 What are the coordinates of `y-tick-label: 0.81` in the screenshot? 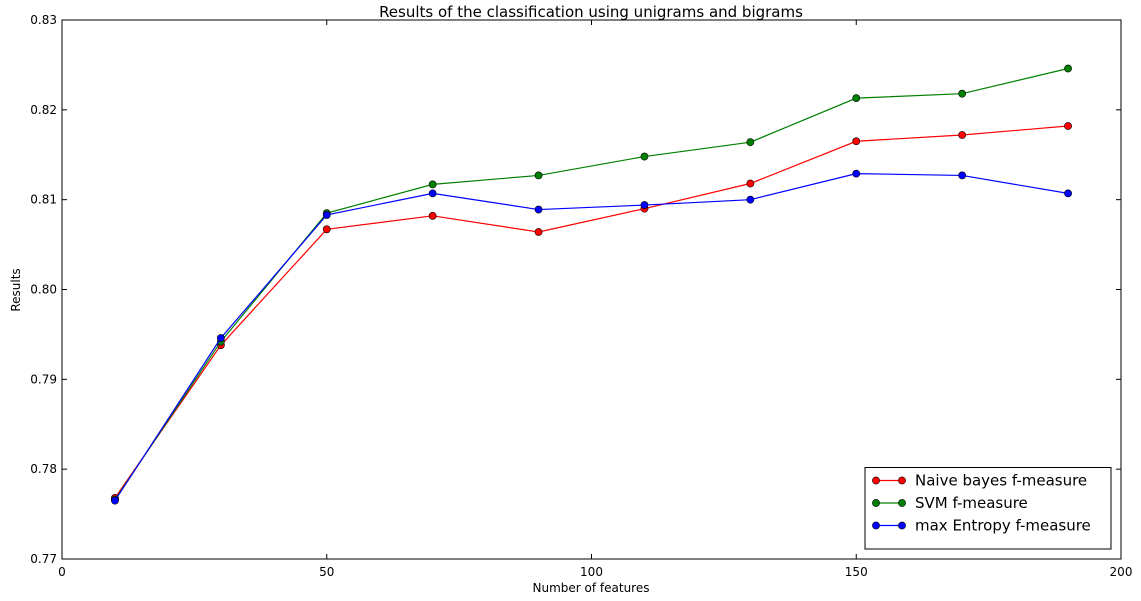 It's located at (43, 200).